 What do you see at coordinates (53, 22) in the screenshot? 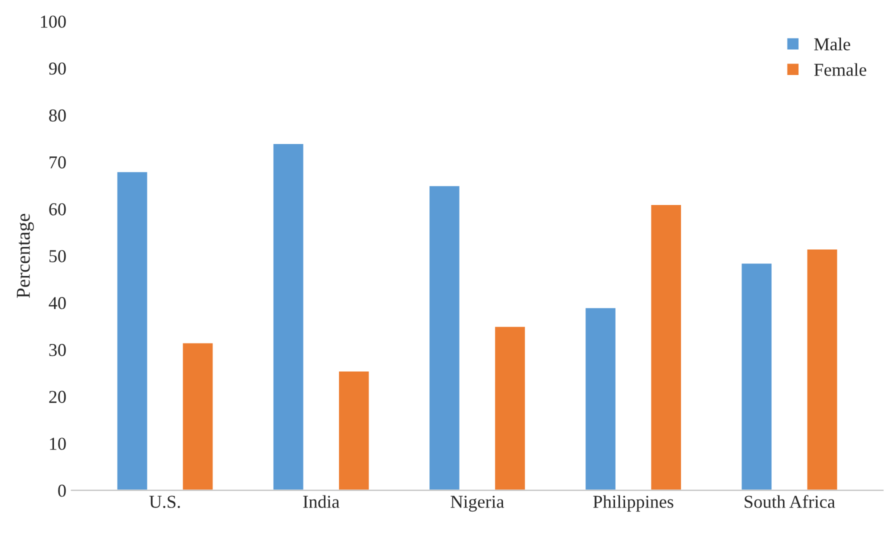
I see `y-tick-label: 100` at bounding box center [53, 22].